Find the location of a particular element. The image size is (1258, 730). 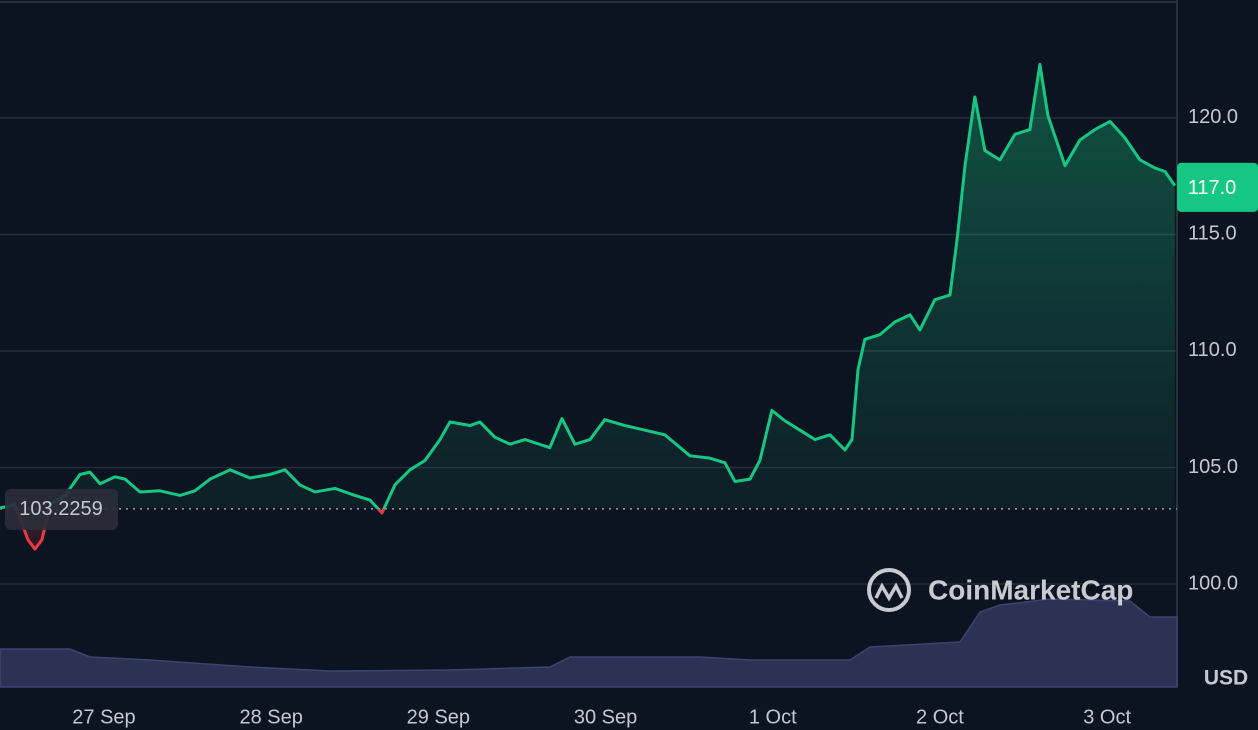

x-tick-label: 29 Sep is located at coordinates (438, 717).